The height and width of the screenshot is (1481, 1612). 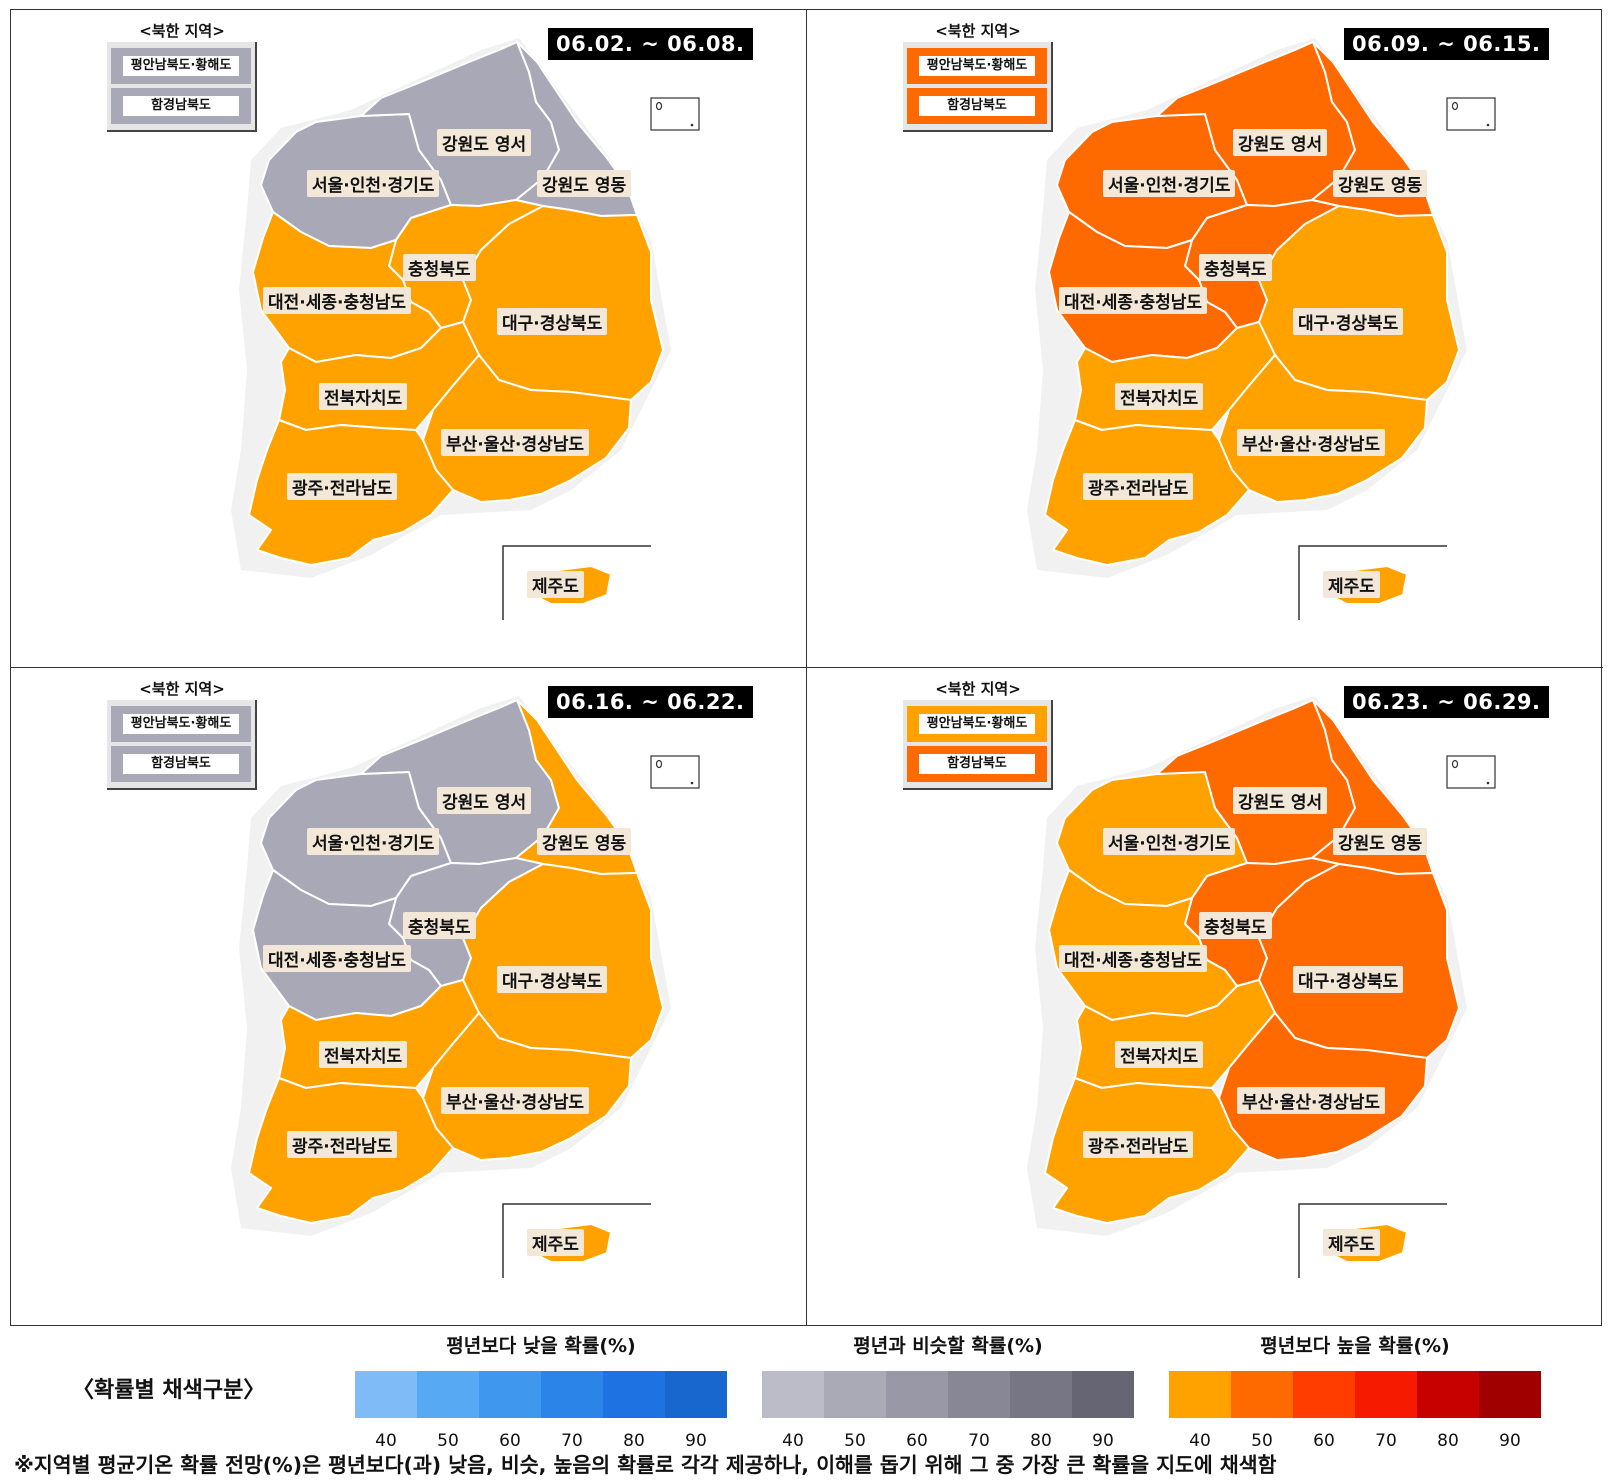 I want to click on week-range-badge: 06.16. ~ 06.22., so click(x=650, y=702).